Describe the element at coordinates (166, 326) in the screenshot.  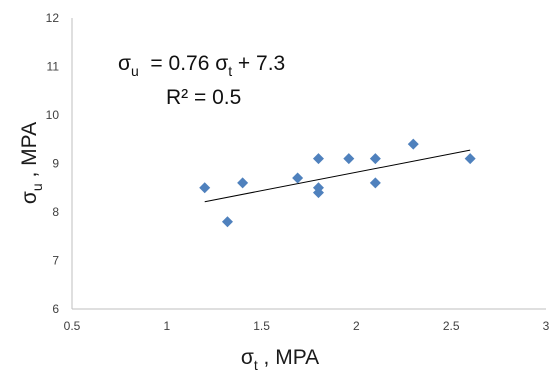
I see `x-tick-label: 1` at that location.